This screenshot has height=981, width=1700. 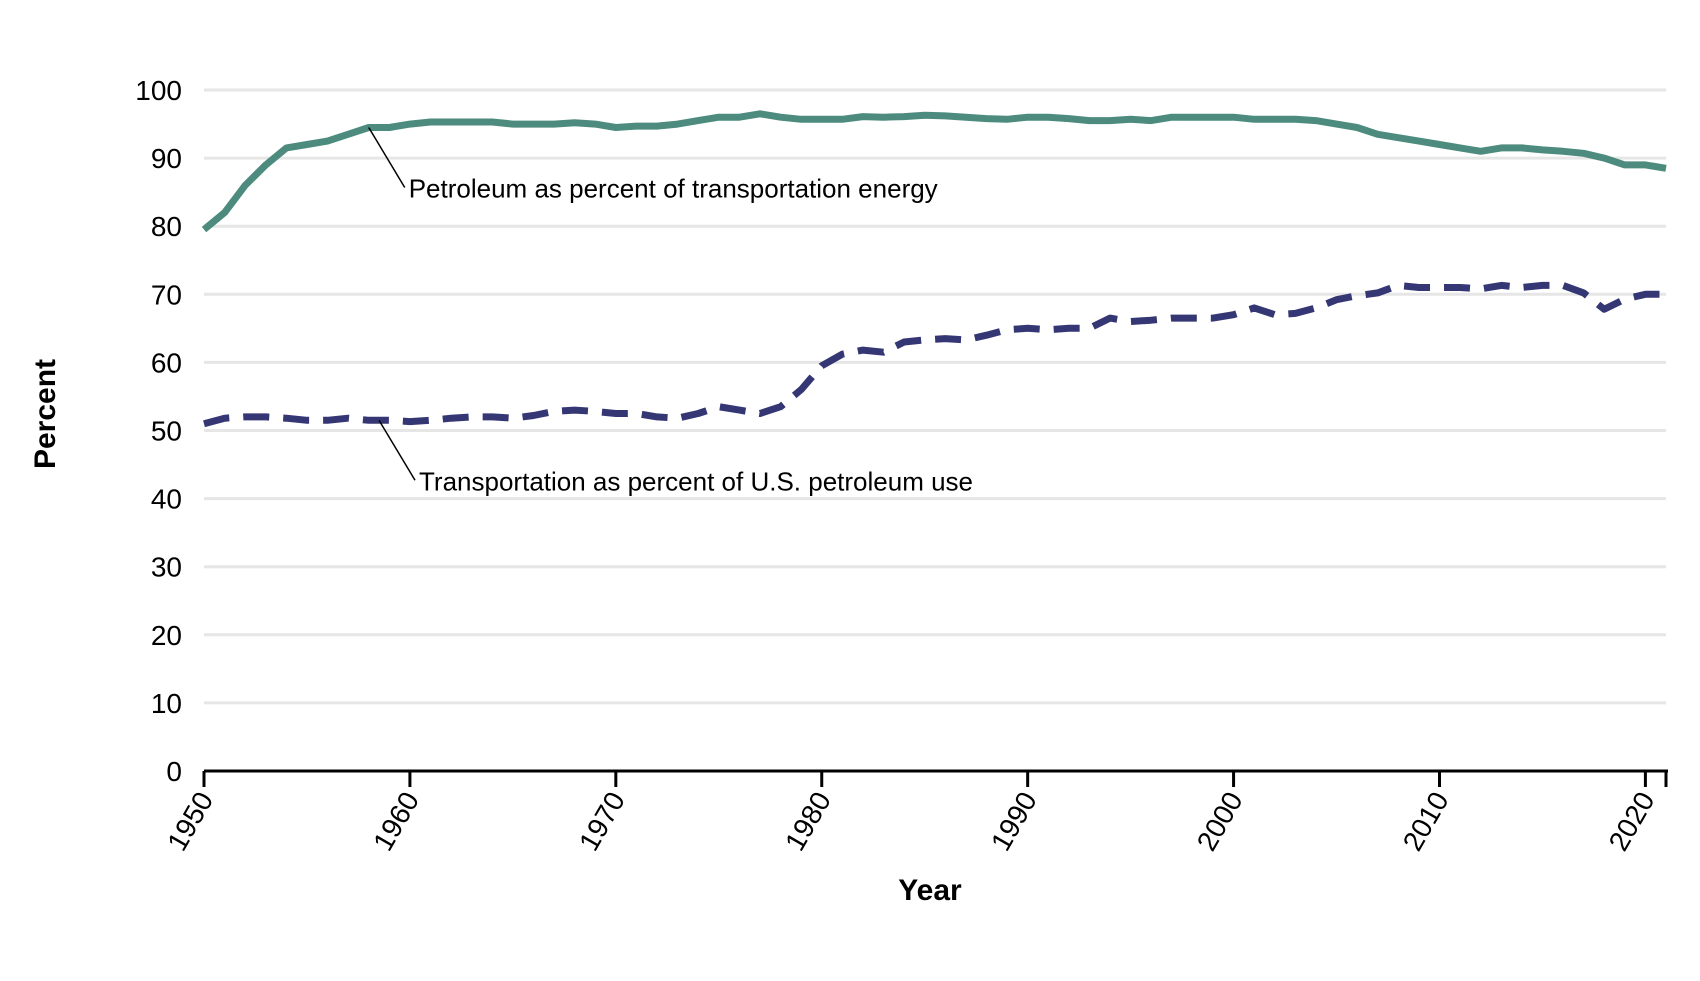 What do you see at coordinates (930, 890) in the screenshot?
I see `x-axis-title: Year` at bounding box center [930, 890].